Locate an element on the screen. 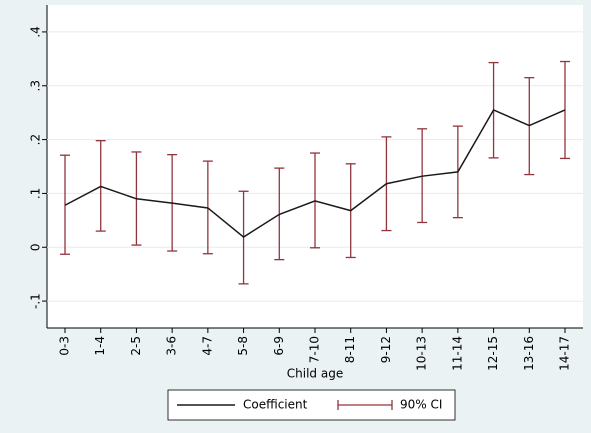 The image size is (591, 433). x-tick-label: 4-7 is located at coordinates (207, 346).